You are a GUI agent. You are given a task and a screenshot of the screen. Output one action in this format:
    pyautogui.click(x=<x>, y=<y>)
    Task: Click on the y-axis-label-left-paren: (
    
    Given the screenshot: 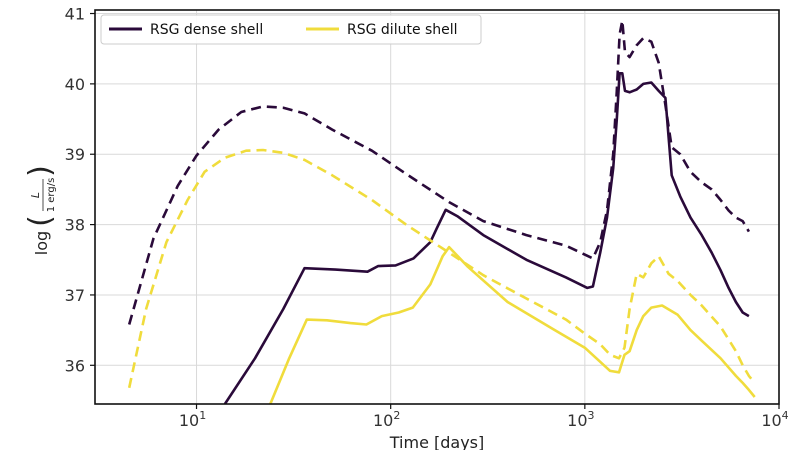 What is the action you would take?
    pyautogui.click(x=40, y=221)
    